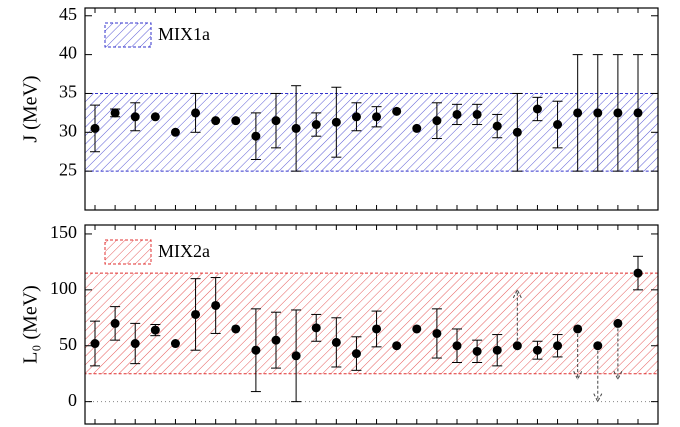 This screenshot has height=427, width=680. What do you see at coordinates (31, 324) in the screenshot?
I see `y-axis-label: L₀ (MeV)` at bounding box center [31, 324].